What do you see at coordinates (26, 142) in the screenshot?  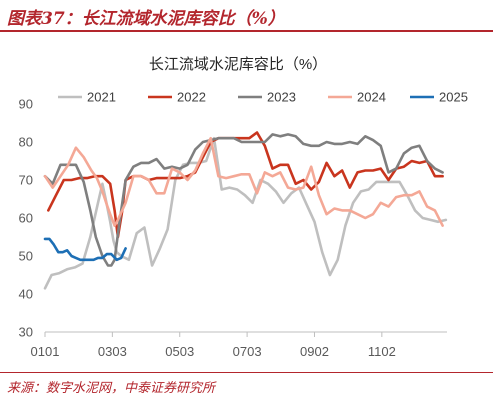 I see `y-tick-label: 80` at bounding box center [26, 142].